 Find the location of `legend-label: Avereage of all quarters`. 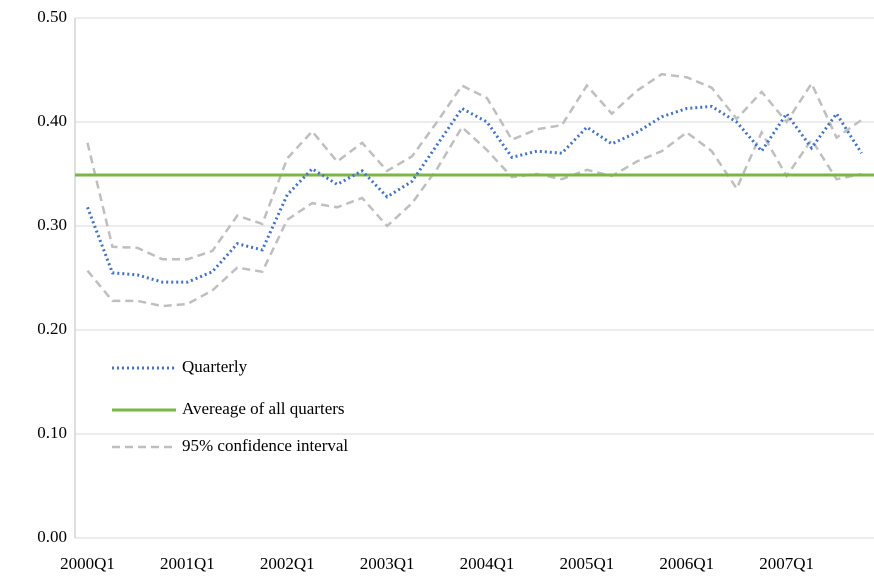

legend-label: Avereage of all quarters is located at coordinates (263, 408).